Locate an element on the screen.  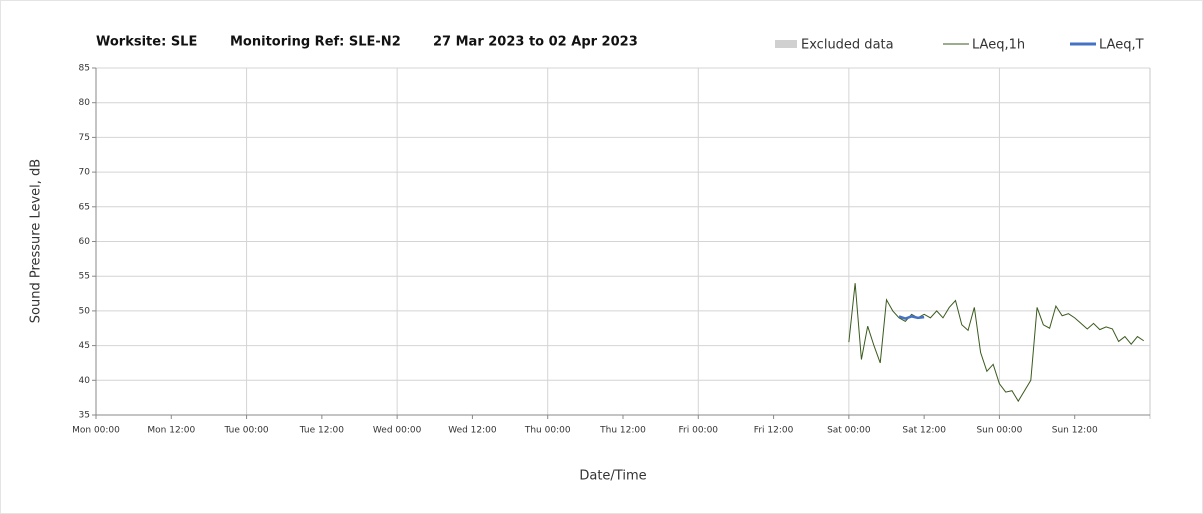
y-tick-label: 75 is located at coordinates (84, 138).